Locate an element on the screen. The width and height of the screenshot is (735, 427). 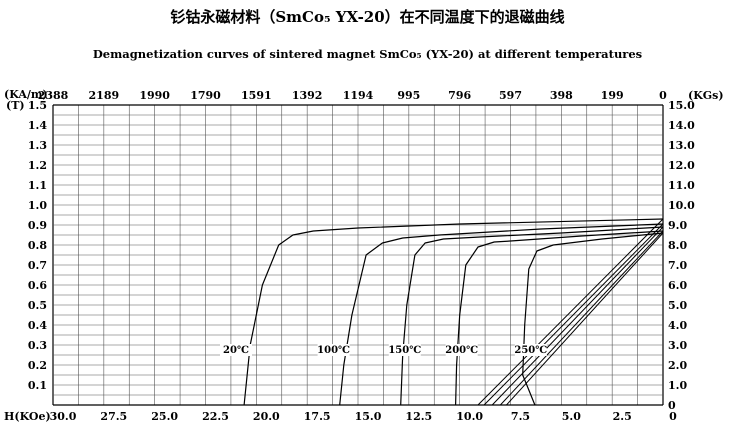
right-tick-label: 10.0 is located at coordinates (681, 205).